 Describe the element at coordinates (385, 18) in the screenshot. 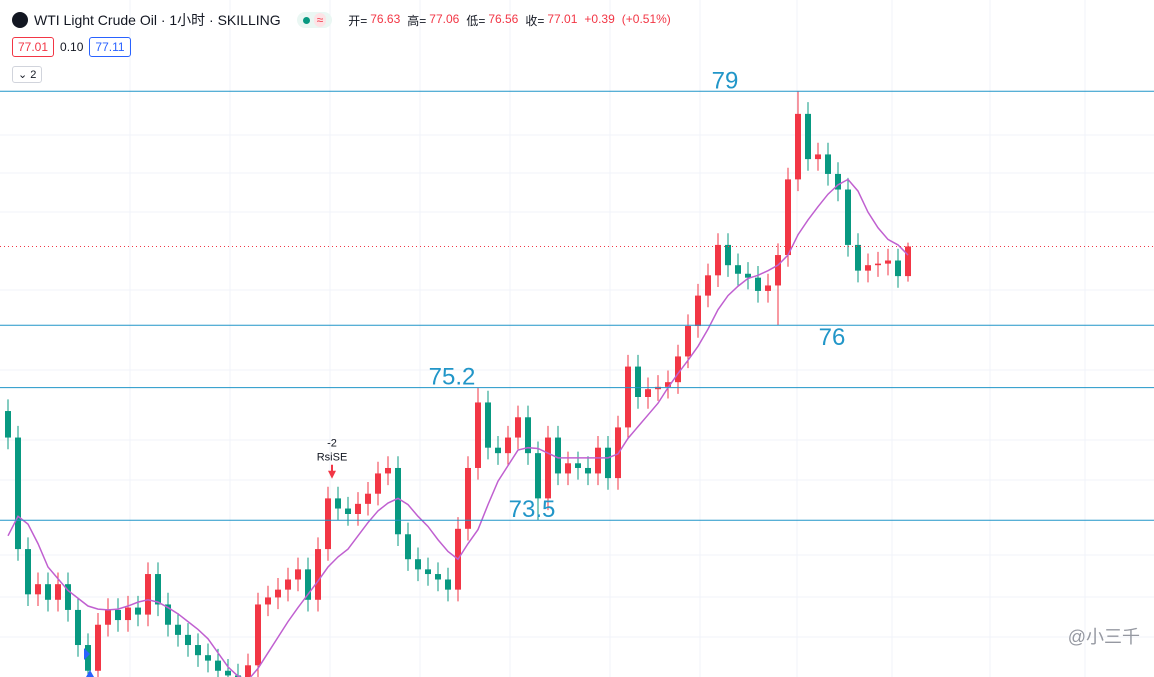

I see `open-value: 76.63` at that location.